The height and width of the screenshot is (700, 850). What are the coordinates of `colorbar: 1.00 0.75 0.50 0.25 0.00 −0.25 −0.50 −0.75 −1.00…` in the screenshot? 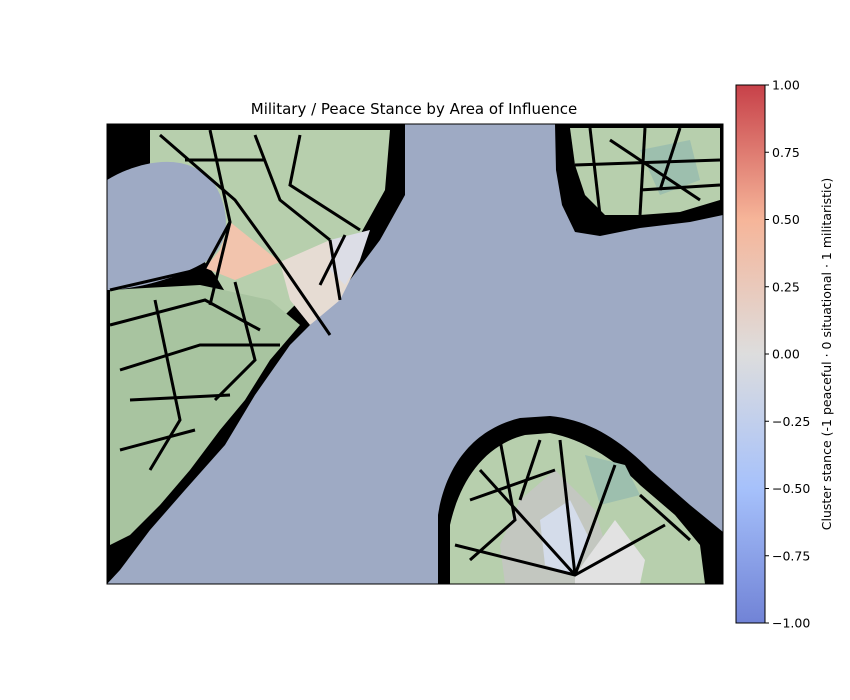 It's located at (784, 354).